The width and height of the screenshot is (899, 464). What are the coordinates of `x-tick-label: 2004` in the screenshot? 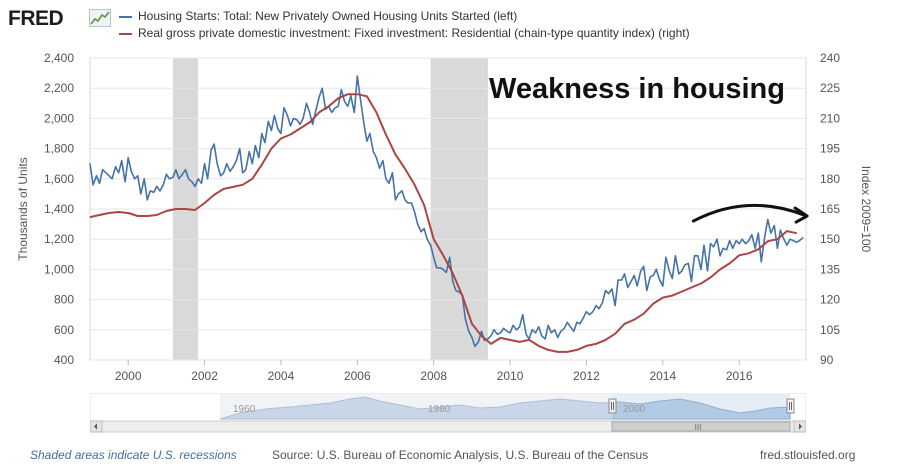 It's located at (281, 376).